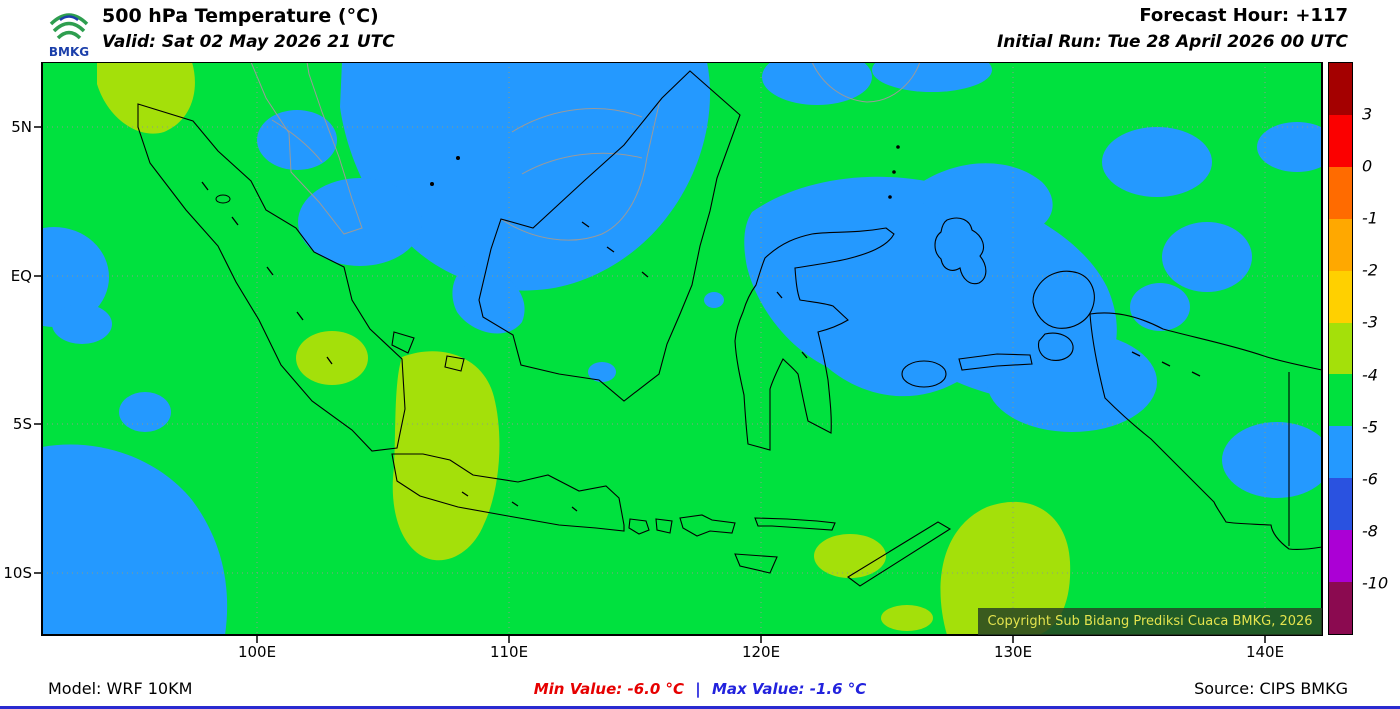 The width and height of the screenshot is (1400, 709). What do you see at coordinates (1243, 15) in the screenshot?
I see `forecast-hour: Forecast Hour: +117` at bounding box center [1243, 15].